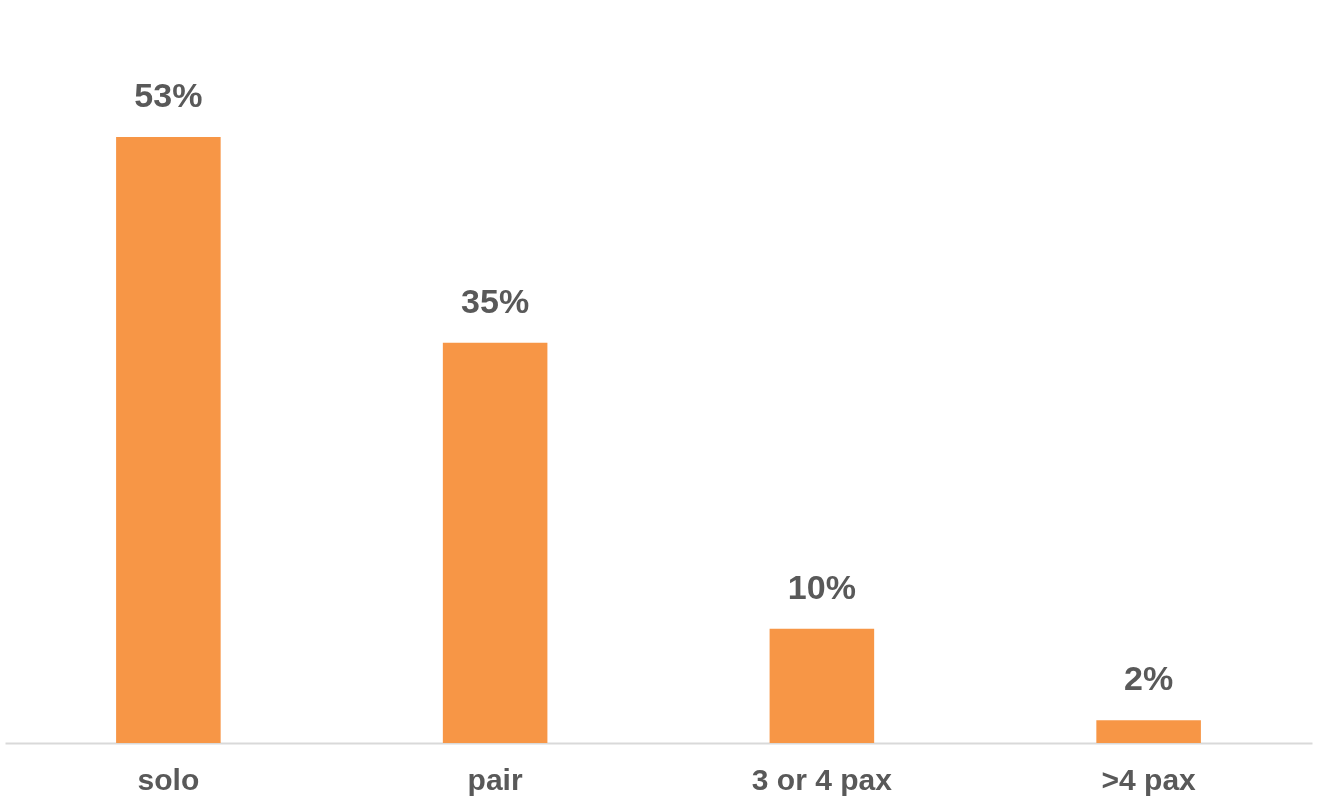 Image resolution: width=1327 pixels, height=810 pixels. What do you see at coordinates (168, 779) in the screenshot?
I see `x-tick-label: solo` at bounding box center [168, 779].